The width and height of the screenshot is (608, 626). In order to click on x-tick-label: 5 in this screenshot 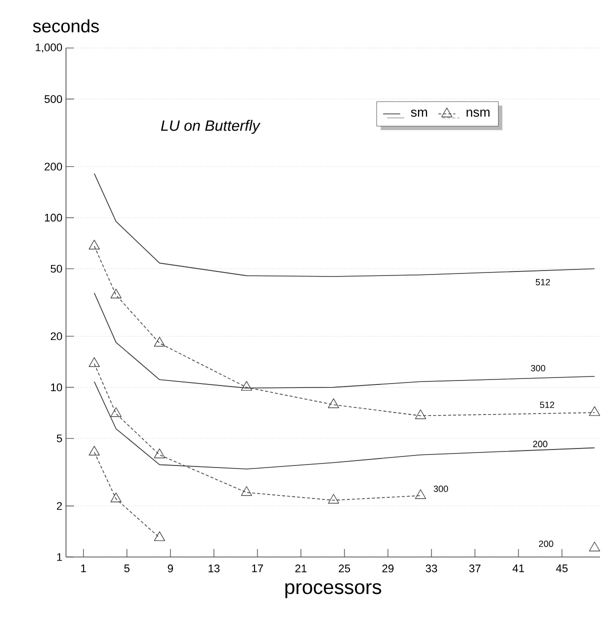, I will do `click(127, 568)`.